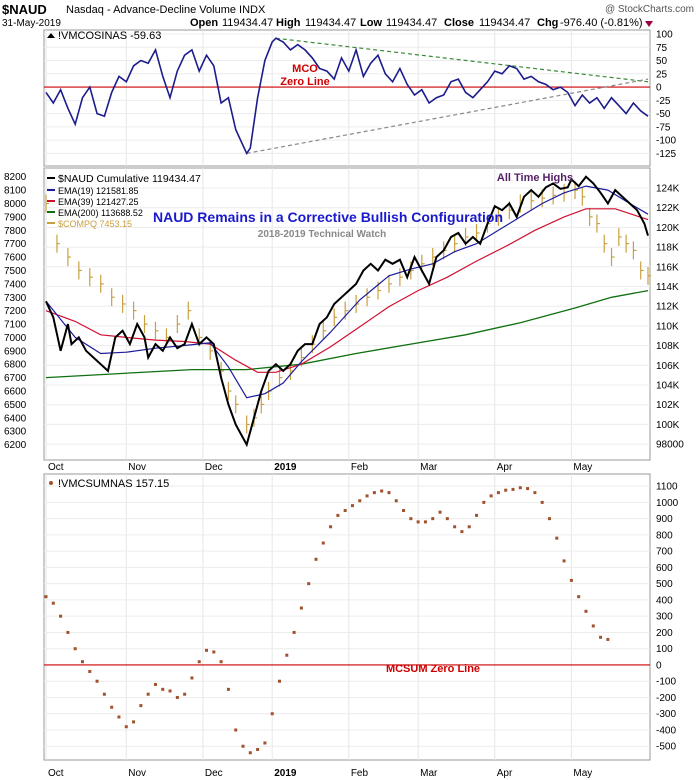  I want to click on naud-right-y-tick: 118K, so click(667, 248).